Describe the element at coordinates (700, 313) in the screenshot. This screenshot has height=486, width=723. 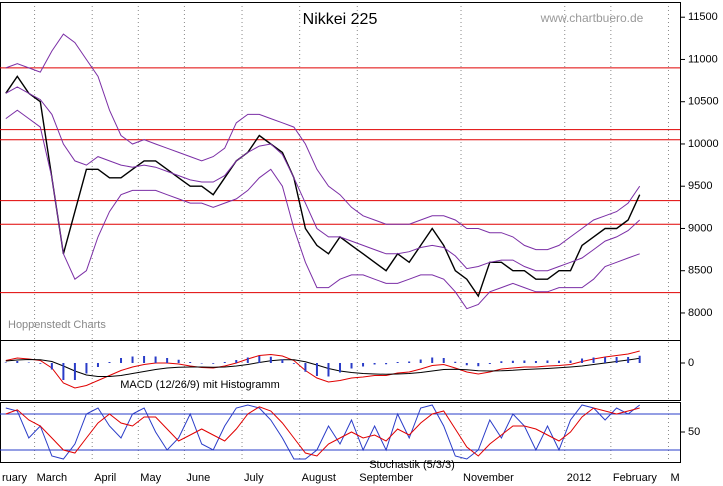
I see `y-tick-label: 8000` at that location.